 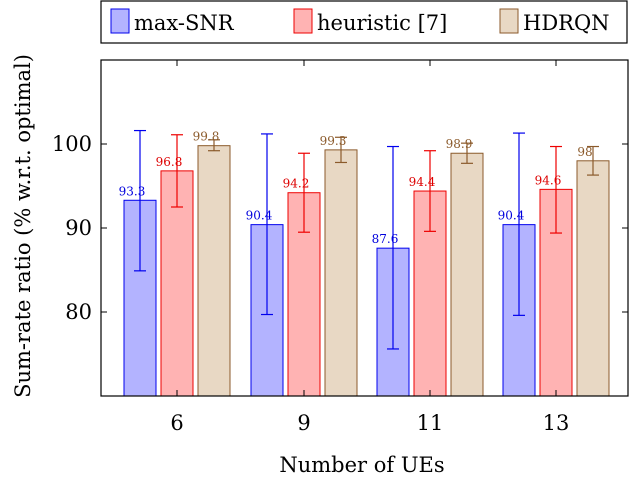 What do you see at coordinates (78, 312) in the screenshot?
I see `y-tick-label: 80` at bounding box center [78, 312].